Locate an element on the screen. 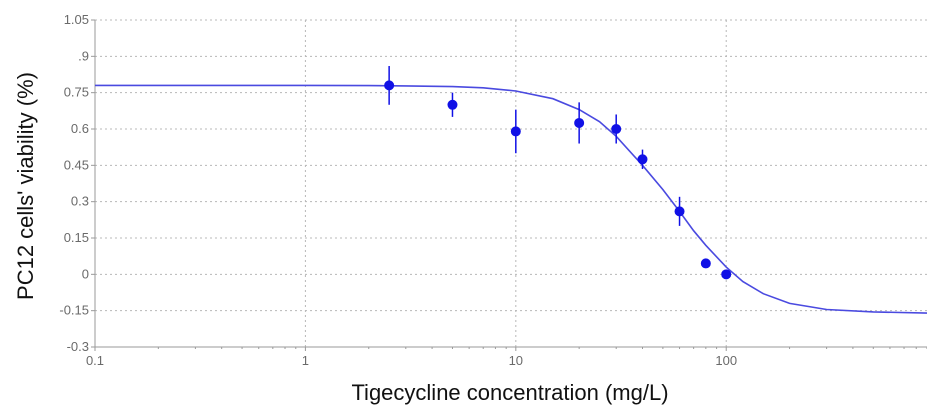 The height and width of the screenshot is (407, 927). y-tick-label: 0.45 is located at coordinates (76, 164).